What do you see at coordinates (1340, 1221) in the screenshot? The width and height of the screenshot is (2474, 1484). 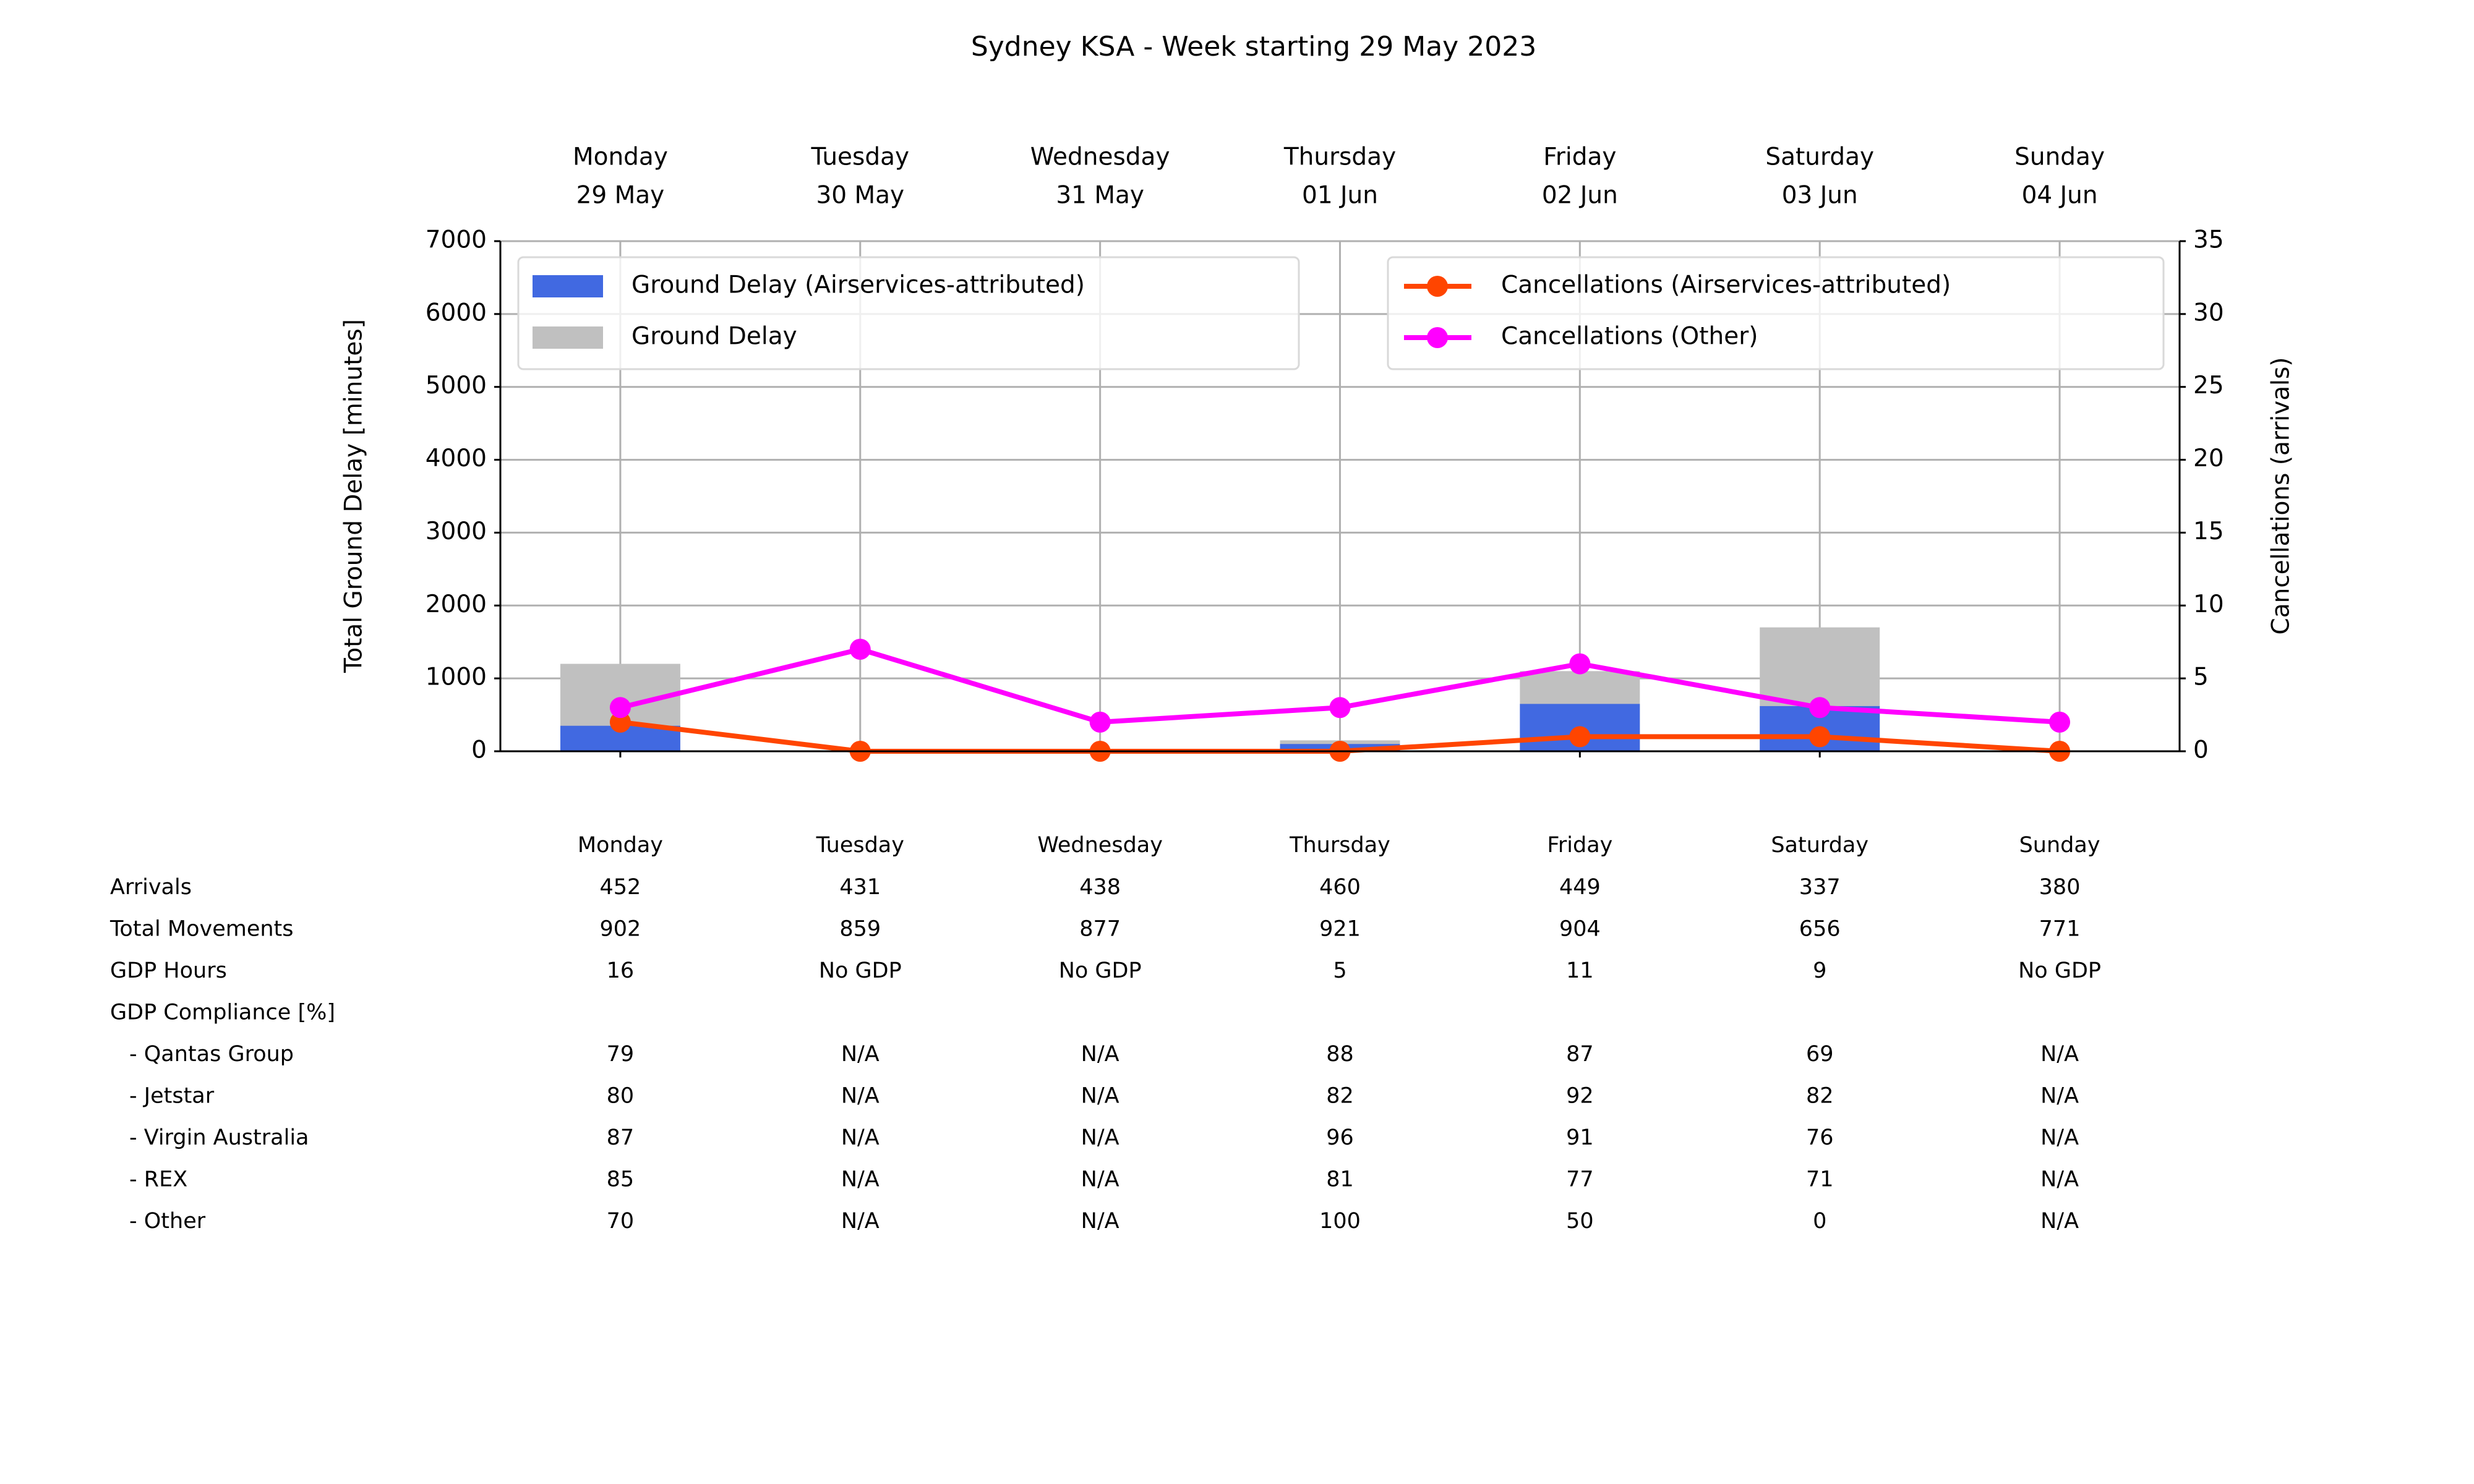 I see `table-cell: 100` at bounding box center [1340, 1221].